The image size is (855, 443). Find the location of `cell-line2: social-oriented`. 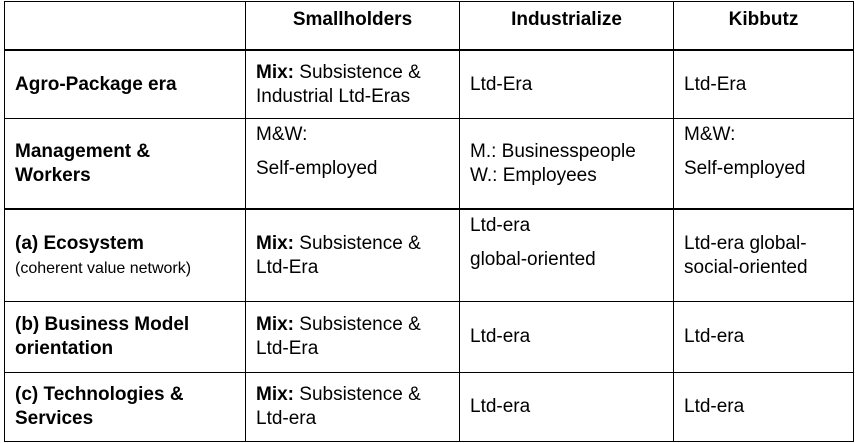

cell-line2: social-oriented is located at coordinates (746, 267).